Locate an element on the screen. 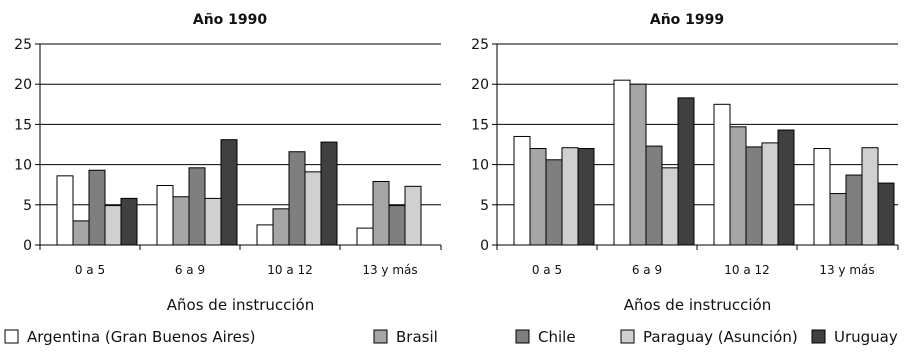 This screenshot has width=911, height=359. legend-entry-argentina: Argentina (Gran Buenos Aires) is located at coordinates (141, 337).